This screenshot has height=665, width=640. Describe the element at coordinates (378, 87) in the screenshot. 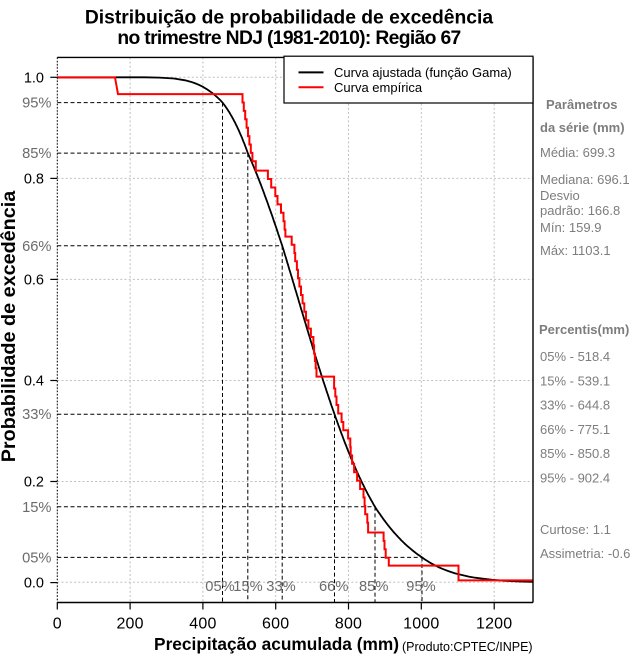

I see `svg-text: Curva empírica` at that location.